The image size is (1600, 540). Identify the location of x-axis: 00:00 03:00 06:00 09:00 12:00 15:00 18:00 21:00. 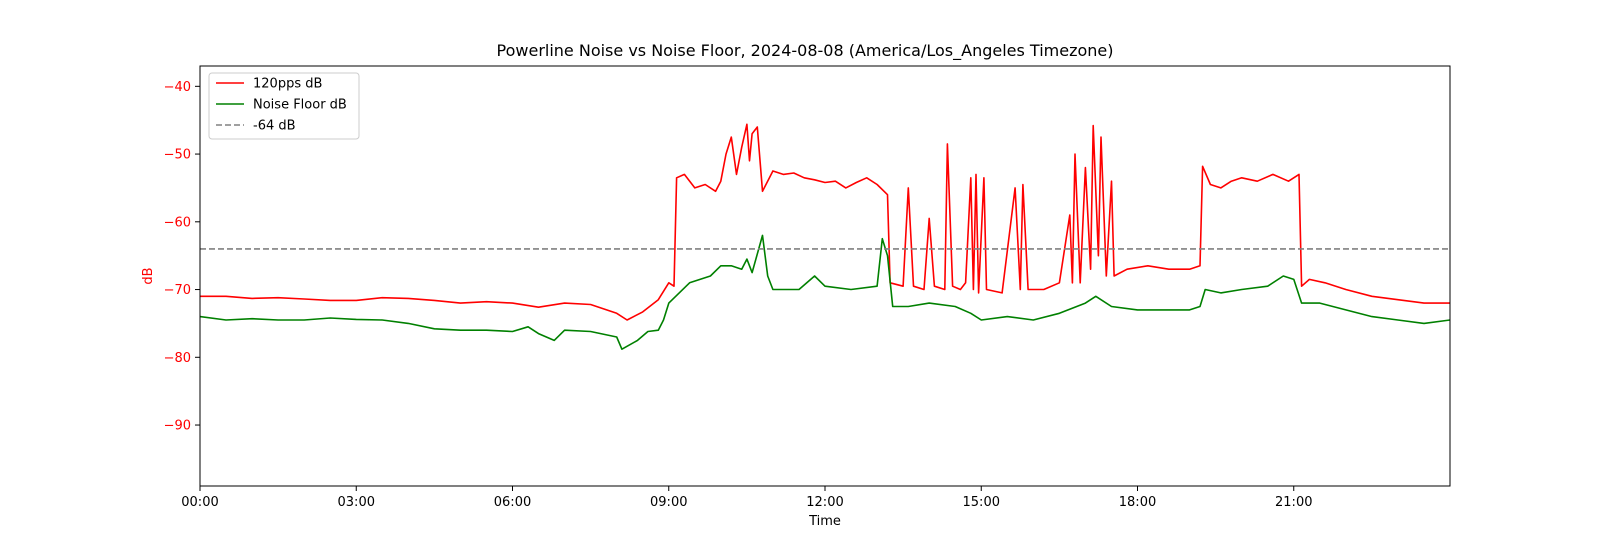
(746, 498).